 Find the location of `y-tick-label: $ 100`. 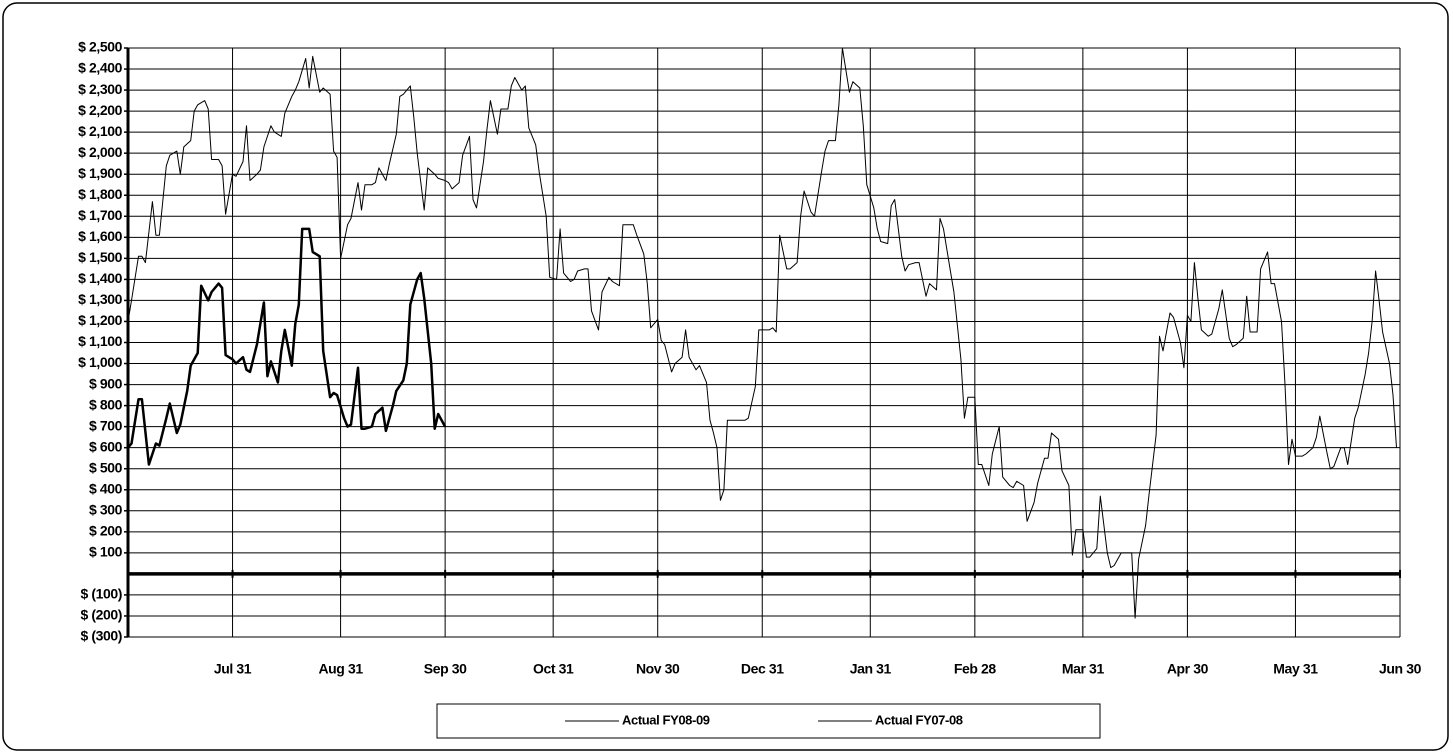

y-tick-label: $ 100 is located at coordinates (106, 552).